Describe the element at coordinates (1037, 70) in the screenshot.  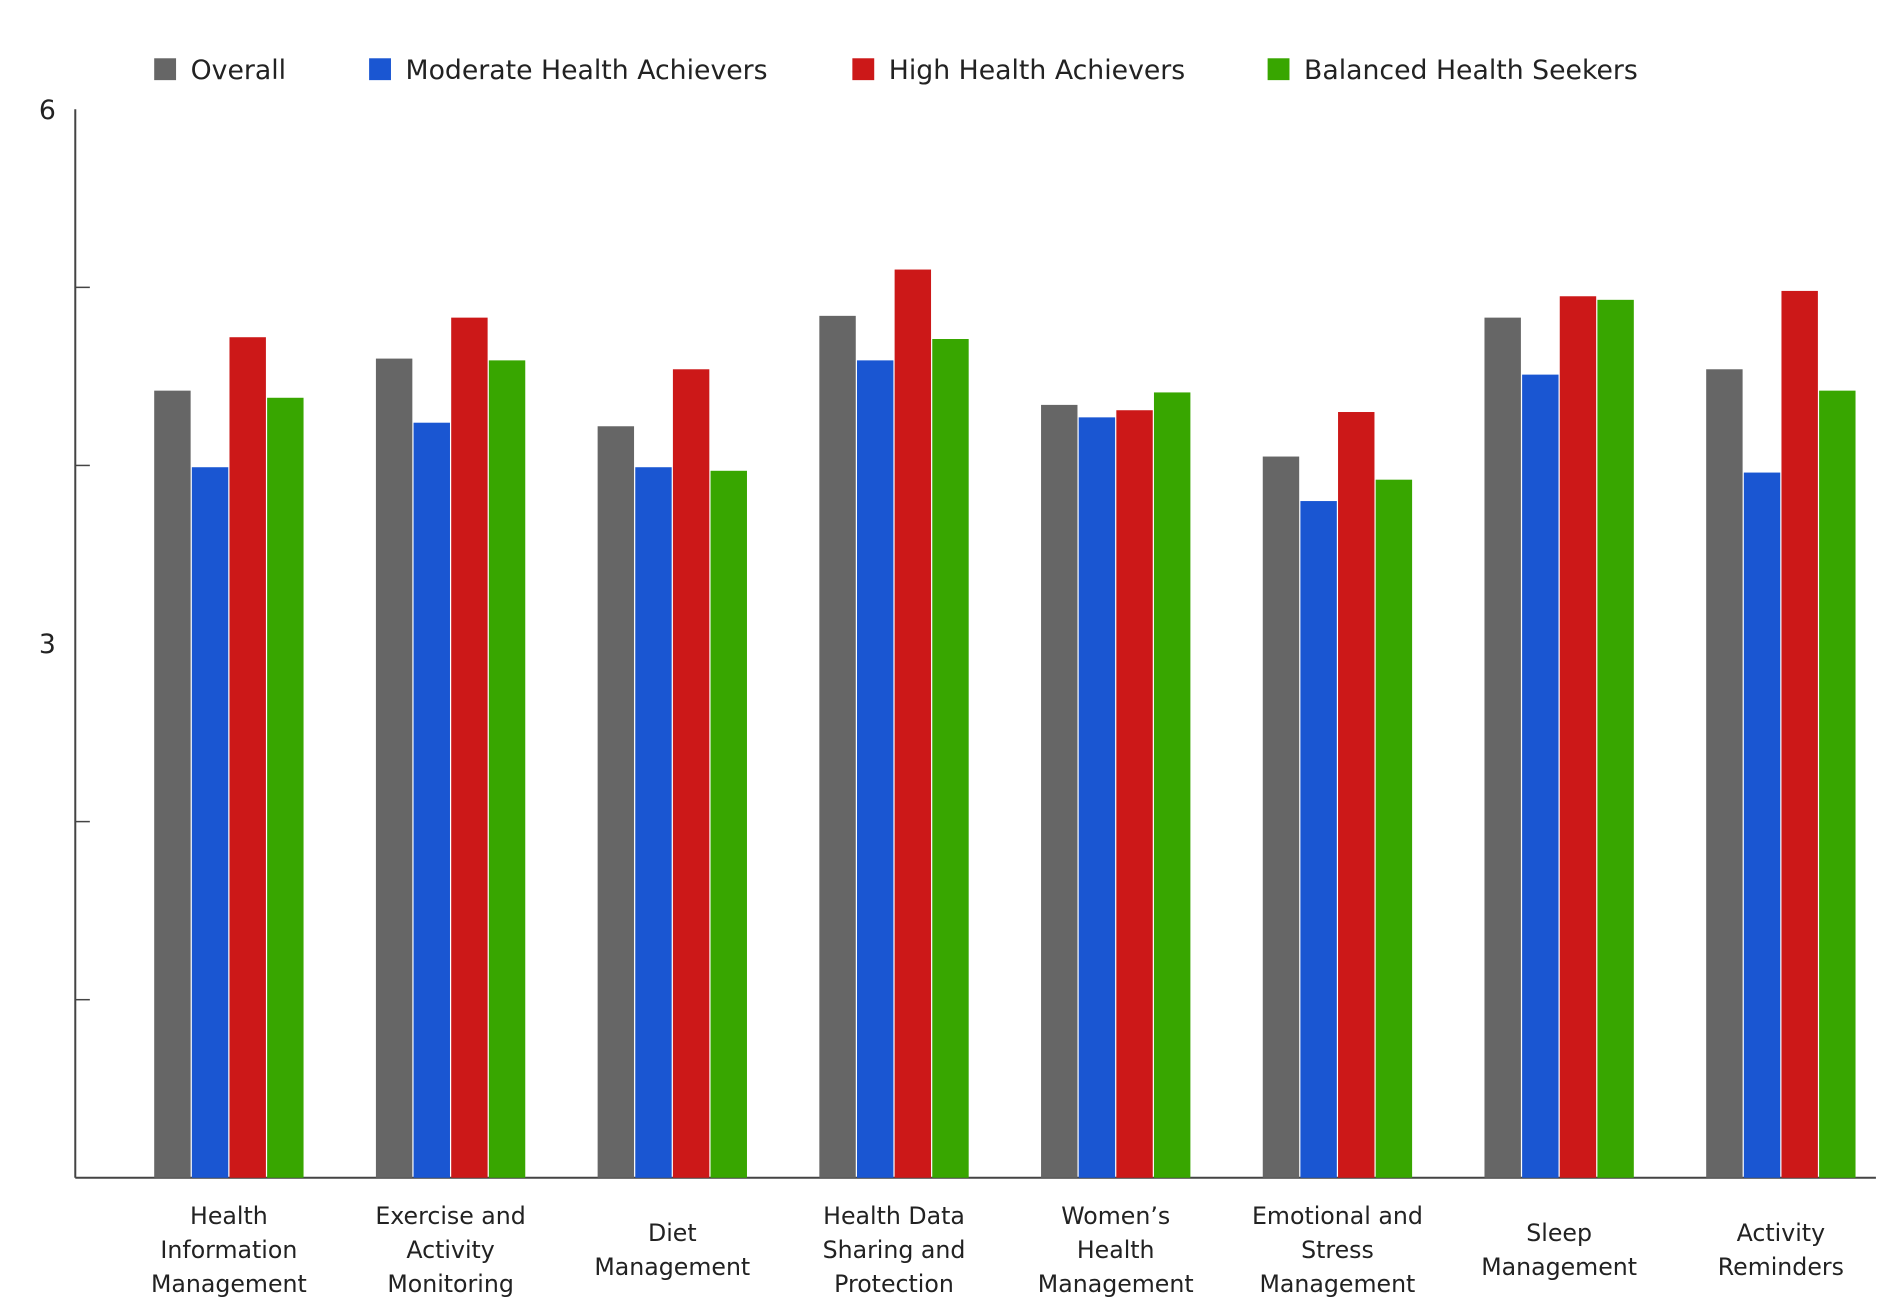
I see `legend-label: High Health Achievers` at that location.